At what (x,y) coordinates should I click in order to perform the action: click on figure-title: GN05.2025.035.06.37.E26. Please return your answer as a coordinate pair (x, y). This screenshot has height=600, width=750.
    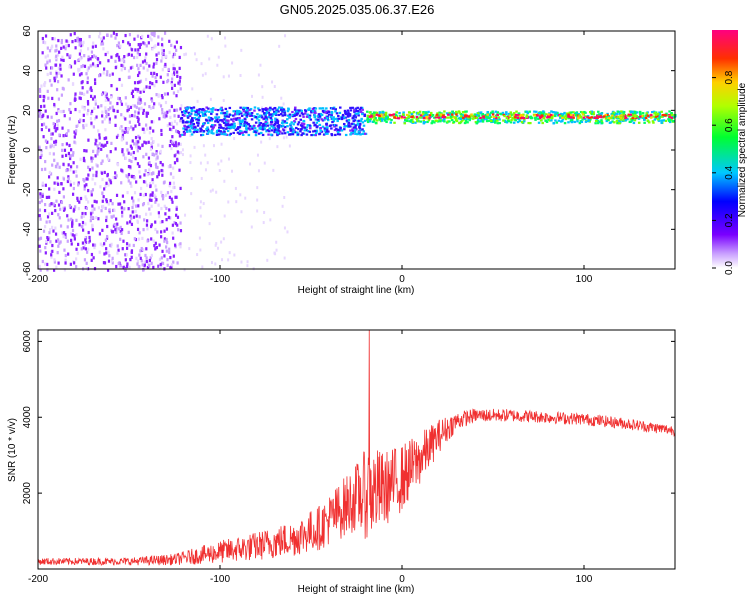
    Looking at the image, I should click on (357, 9).